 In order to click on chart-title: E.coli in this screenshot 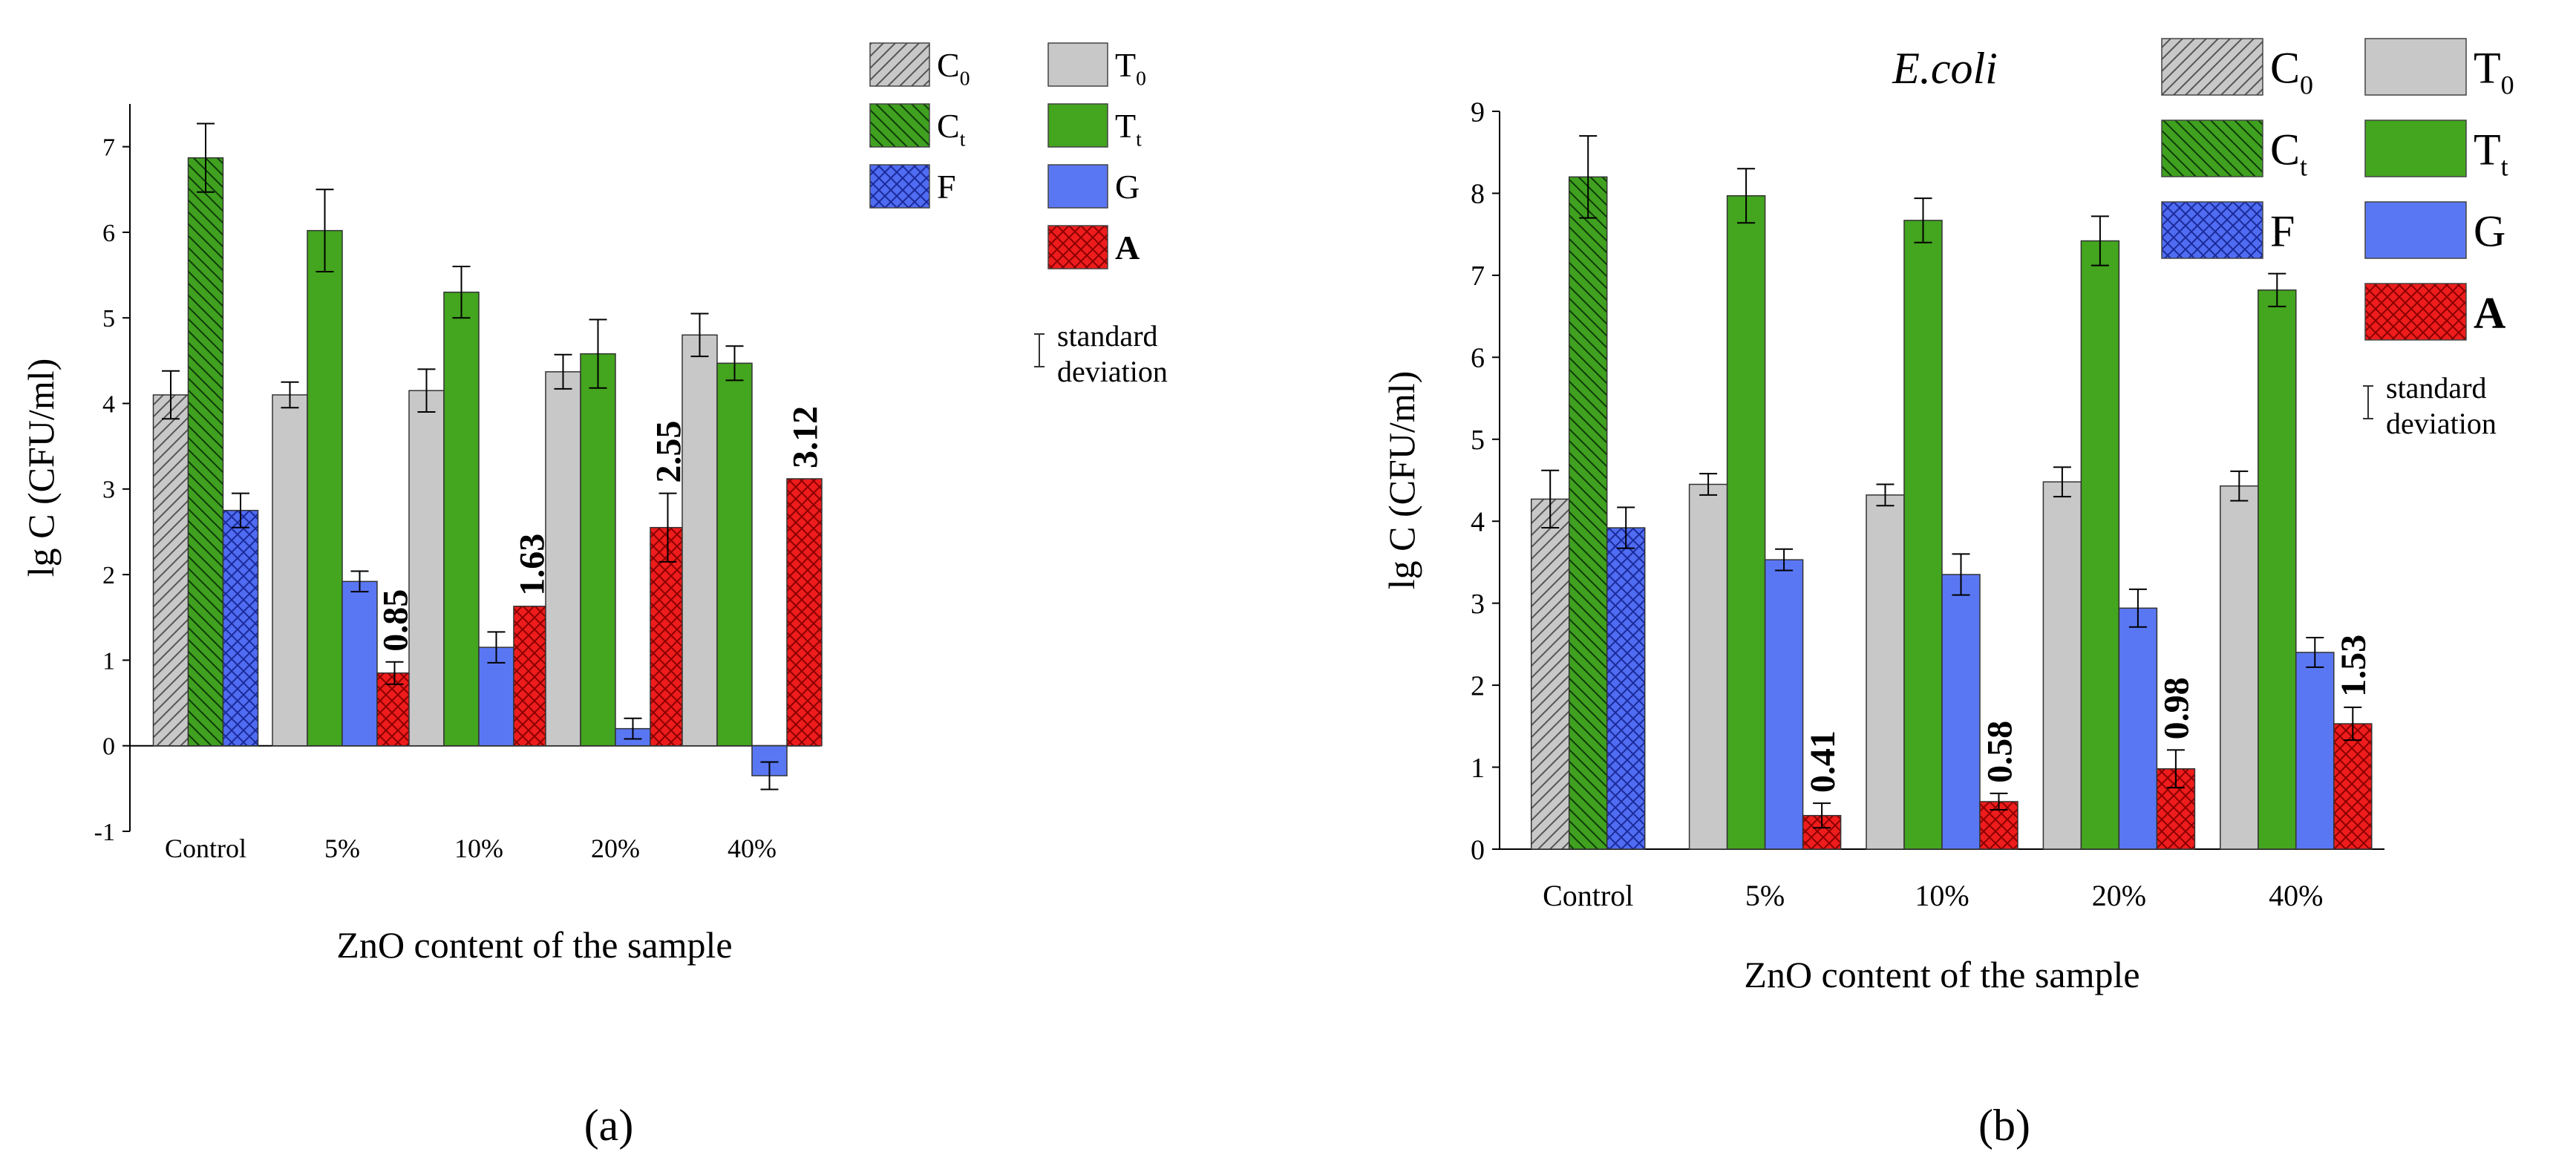, I will do `click(1945, 68)`.